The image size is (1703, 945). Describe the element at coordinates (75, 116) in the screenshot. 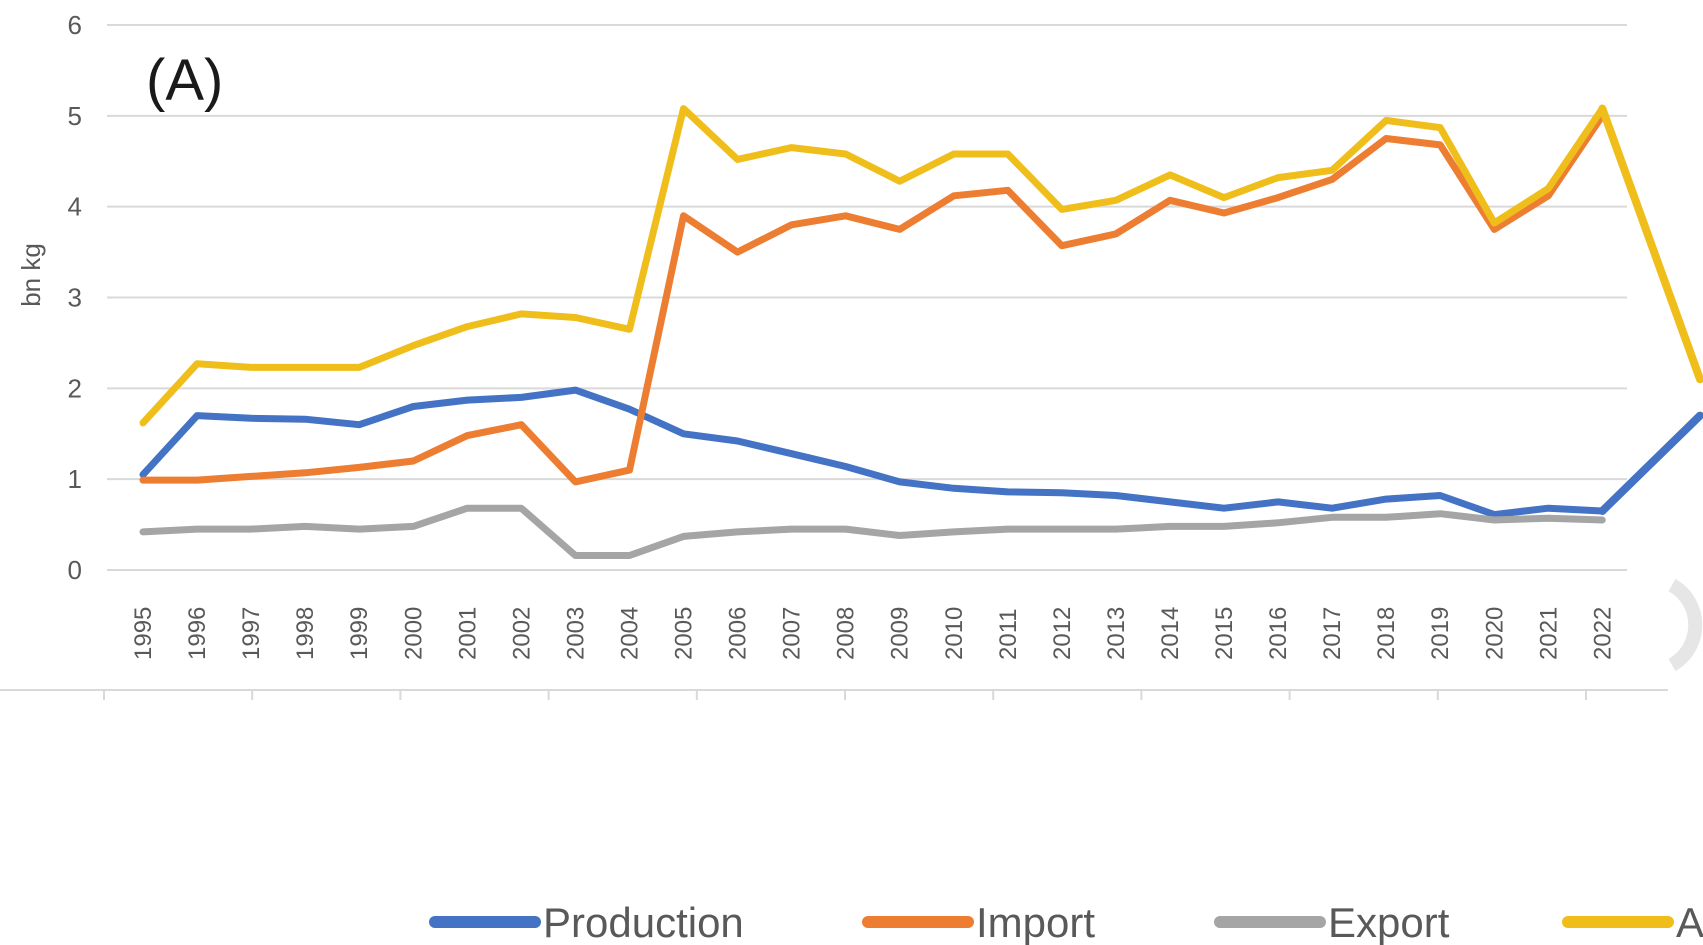

I see `y-tick-label: 5` at that location.